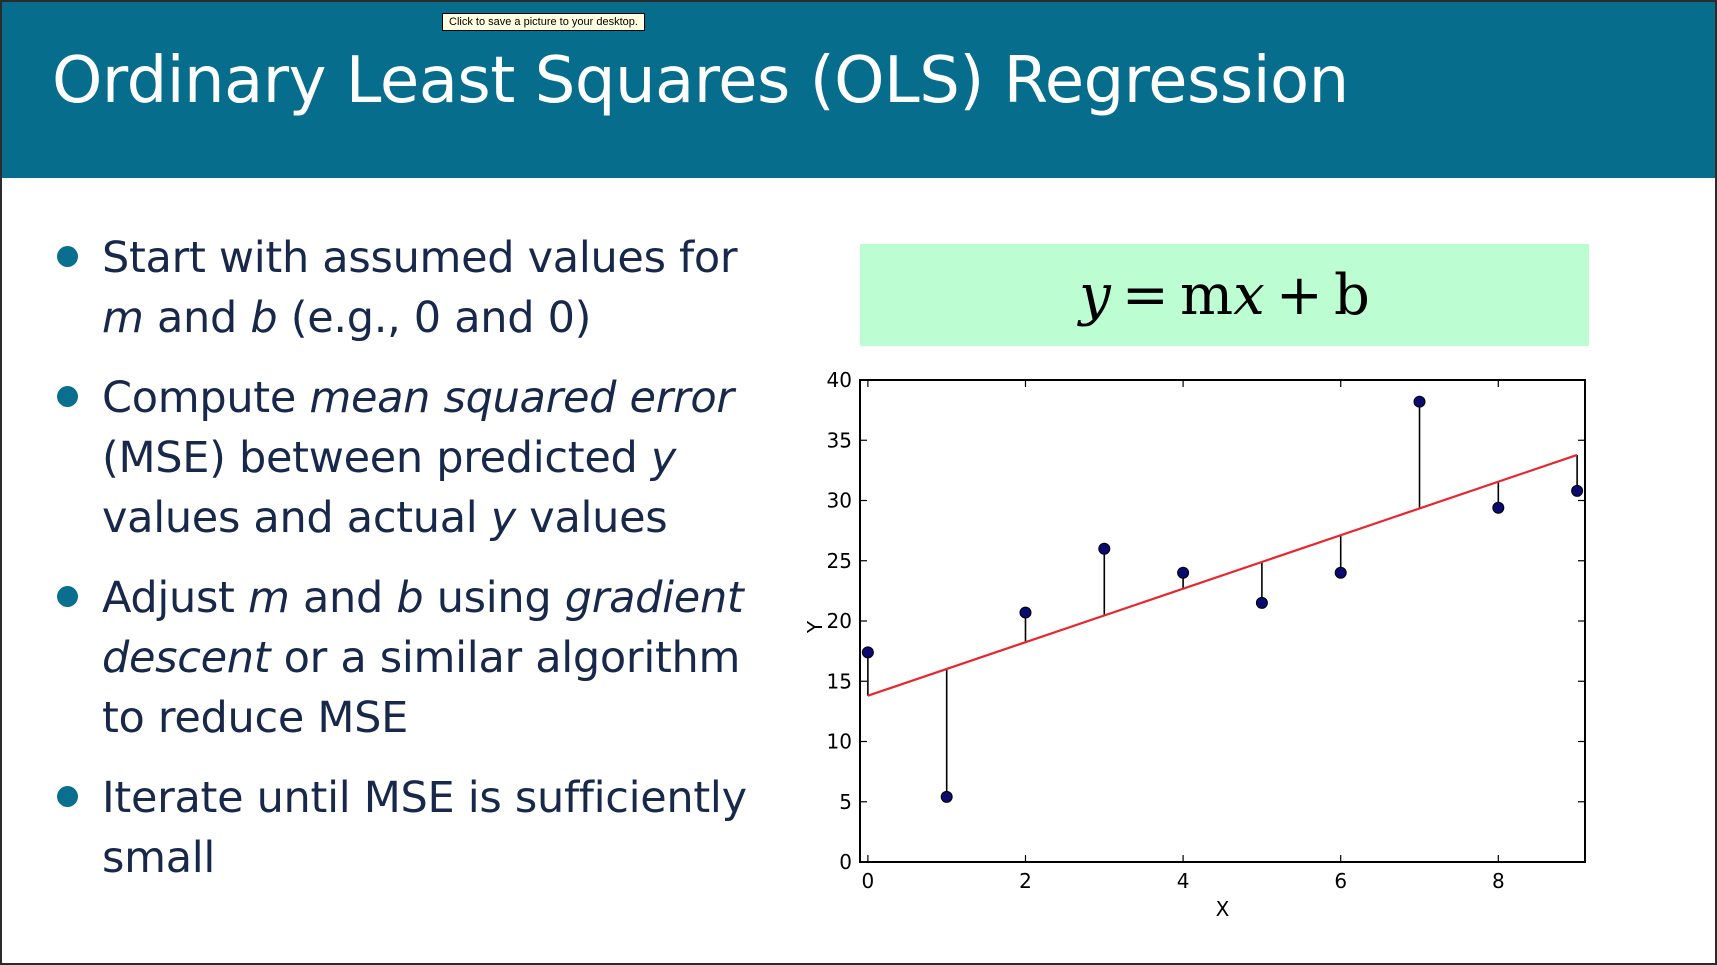 This screenshot has height=965, width=1717. Describe the element at coordinates (839, 440) in the screenshot. I see `y-tick-label: 35` at that location.